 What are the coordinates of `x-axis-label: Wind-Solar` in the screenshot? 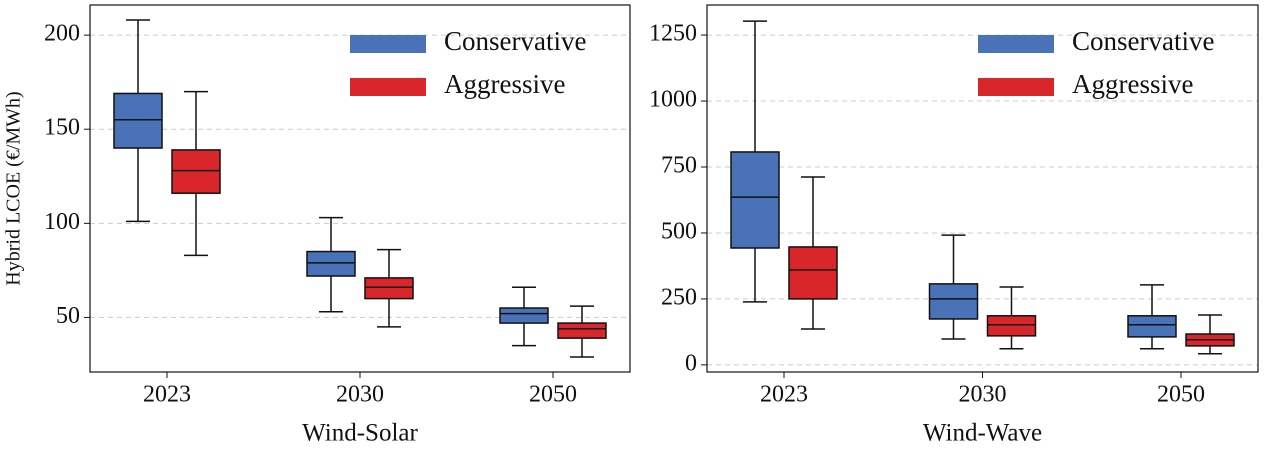 It's located at (360, 433).